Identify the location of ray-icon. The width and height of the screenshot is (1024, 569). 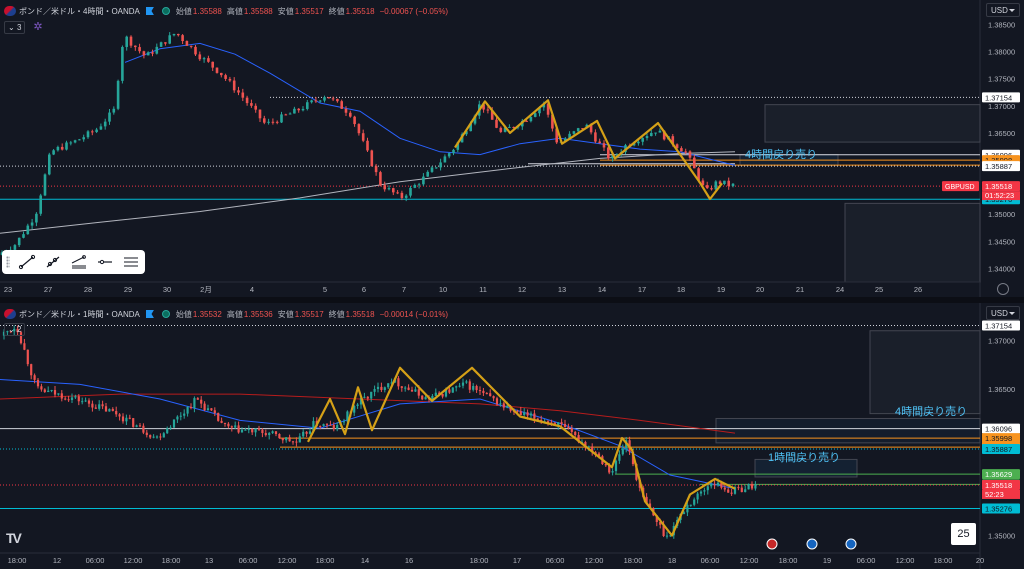
(53, 262).